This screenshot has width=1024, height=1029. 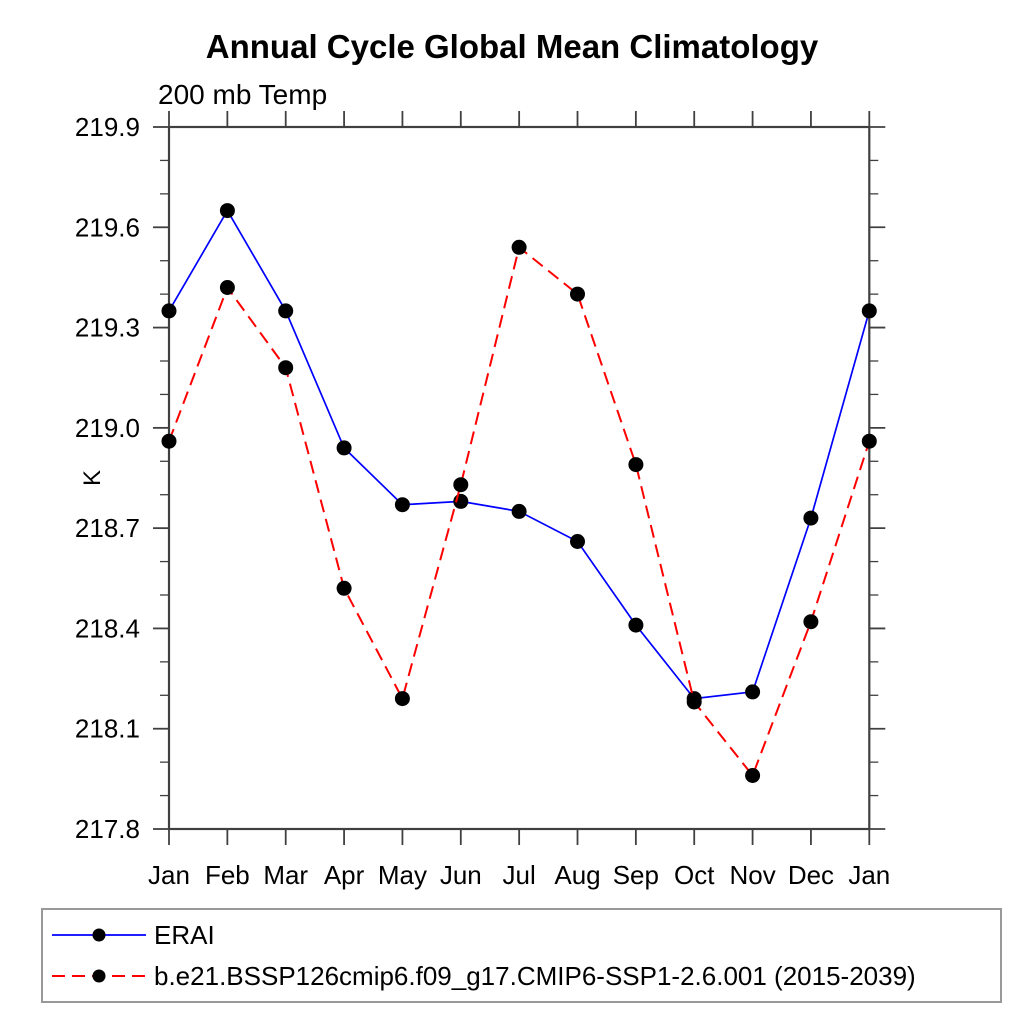 What do you see at coordinates (107, 829) in the screenshot?
I see `y-tick-label: 217.8` at bounding box center [107, 829].